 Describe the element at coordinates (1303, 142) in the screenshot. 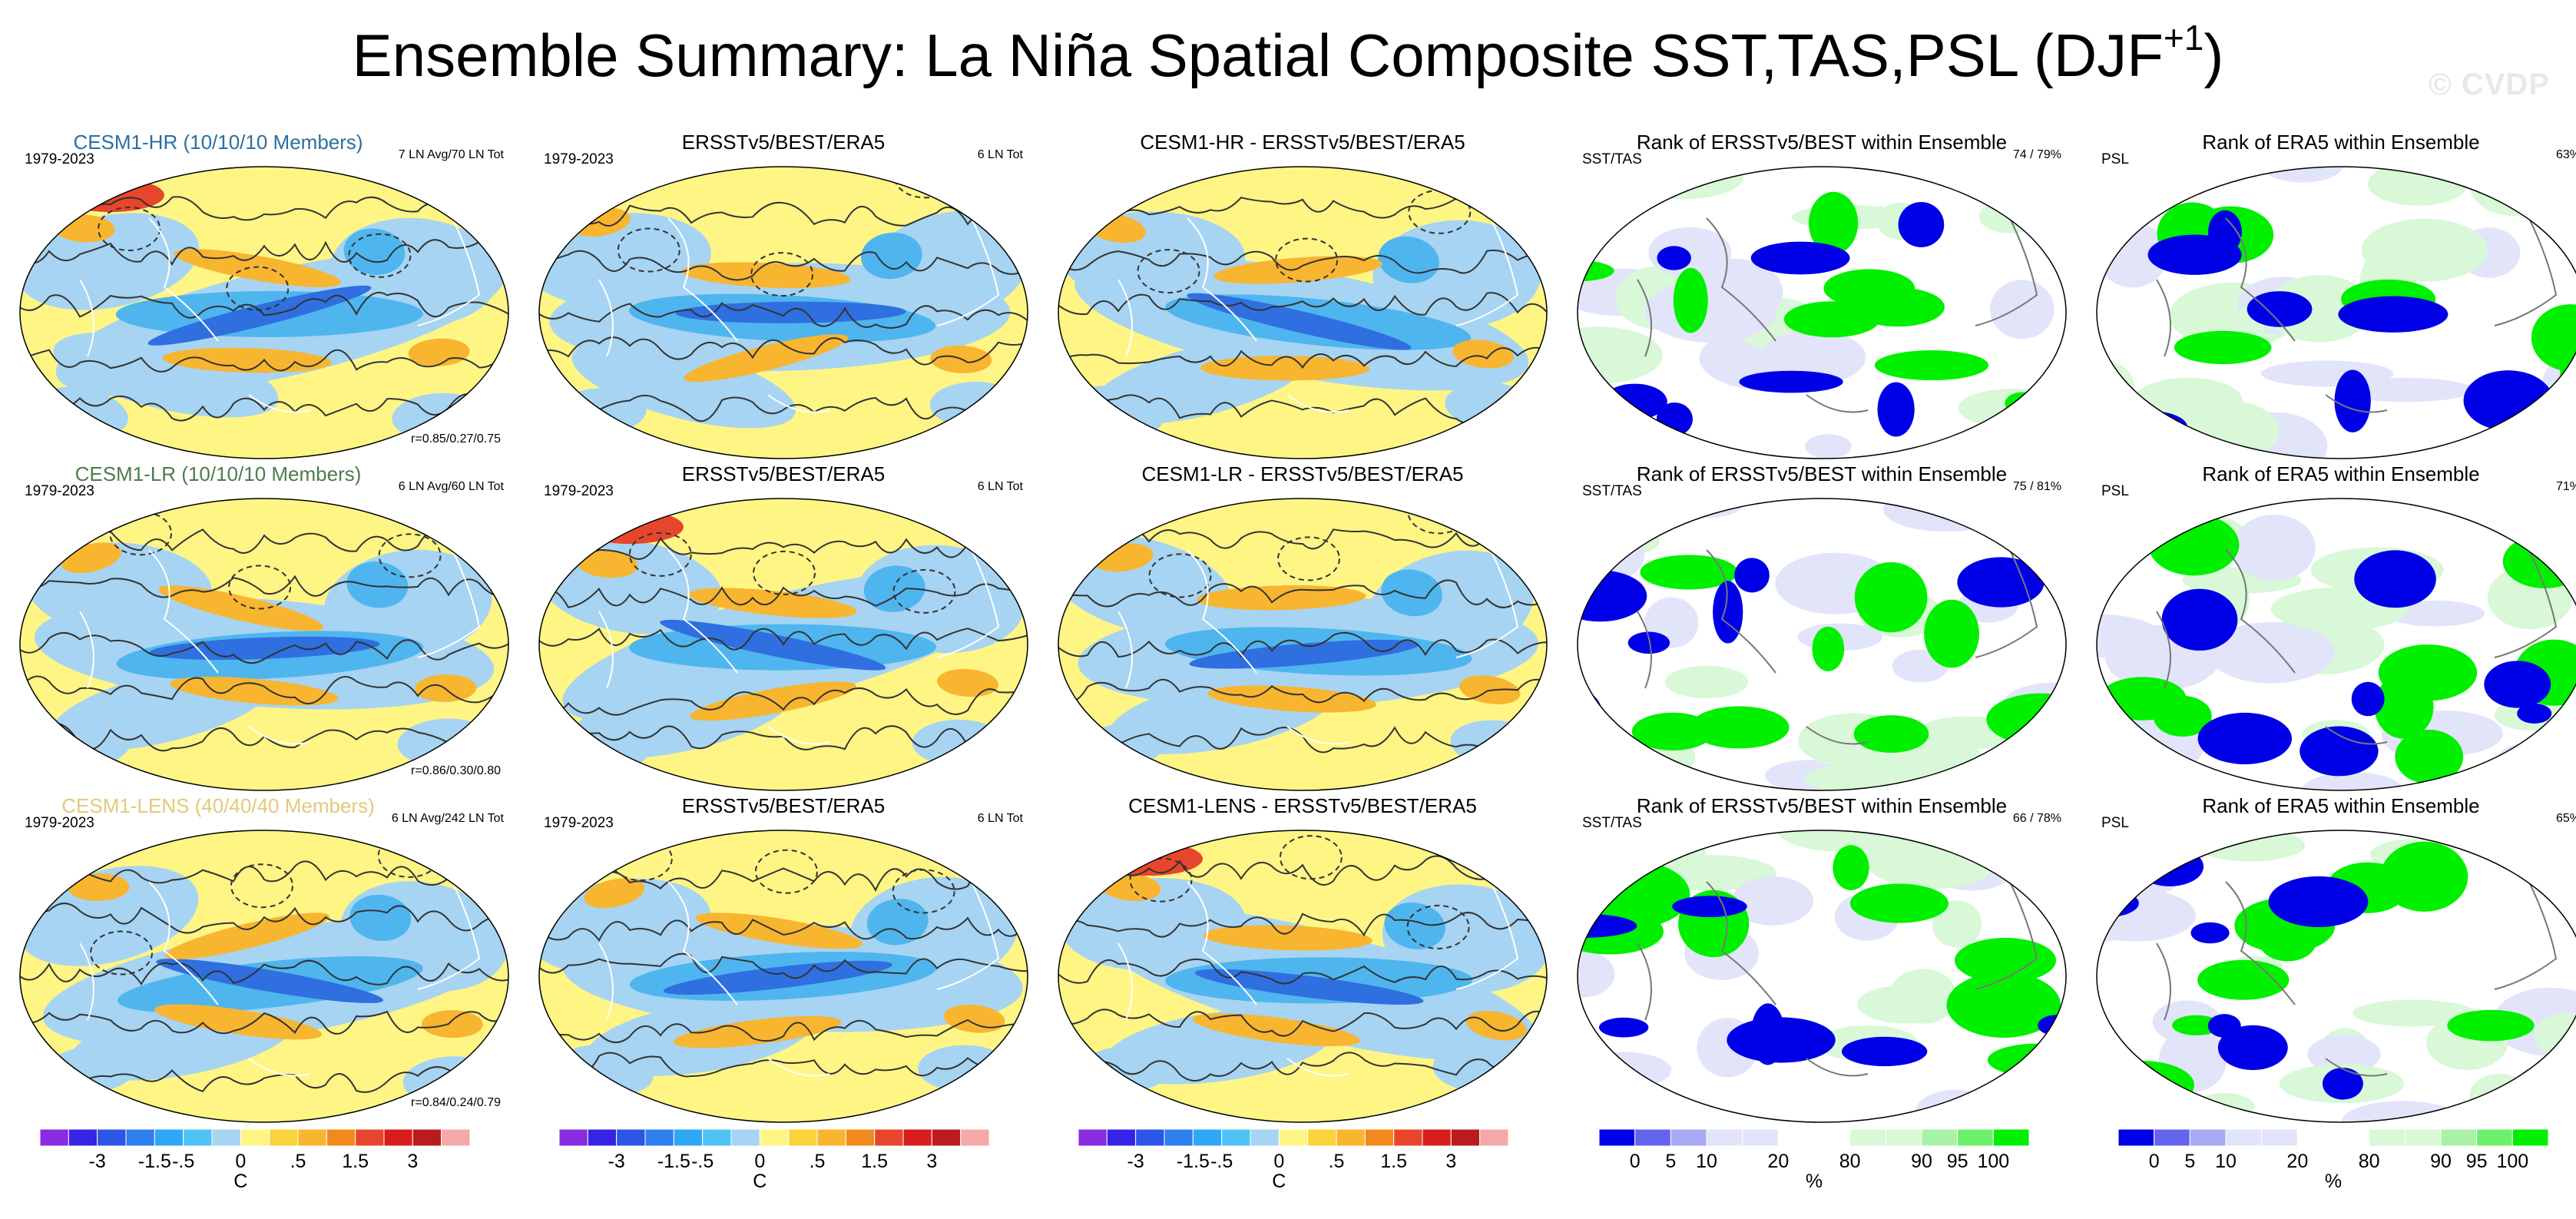

I see `panel-title: CESM1-HR - ERSSTv5/BEST/ERA5` at that location.